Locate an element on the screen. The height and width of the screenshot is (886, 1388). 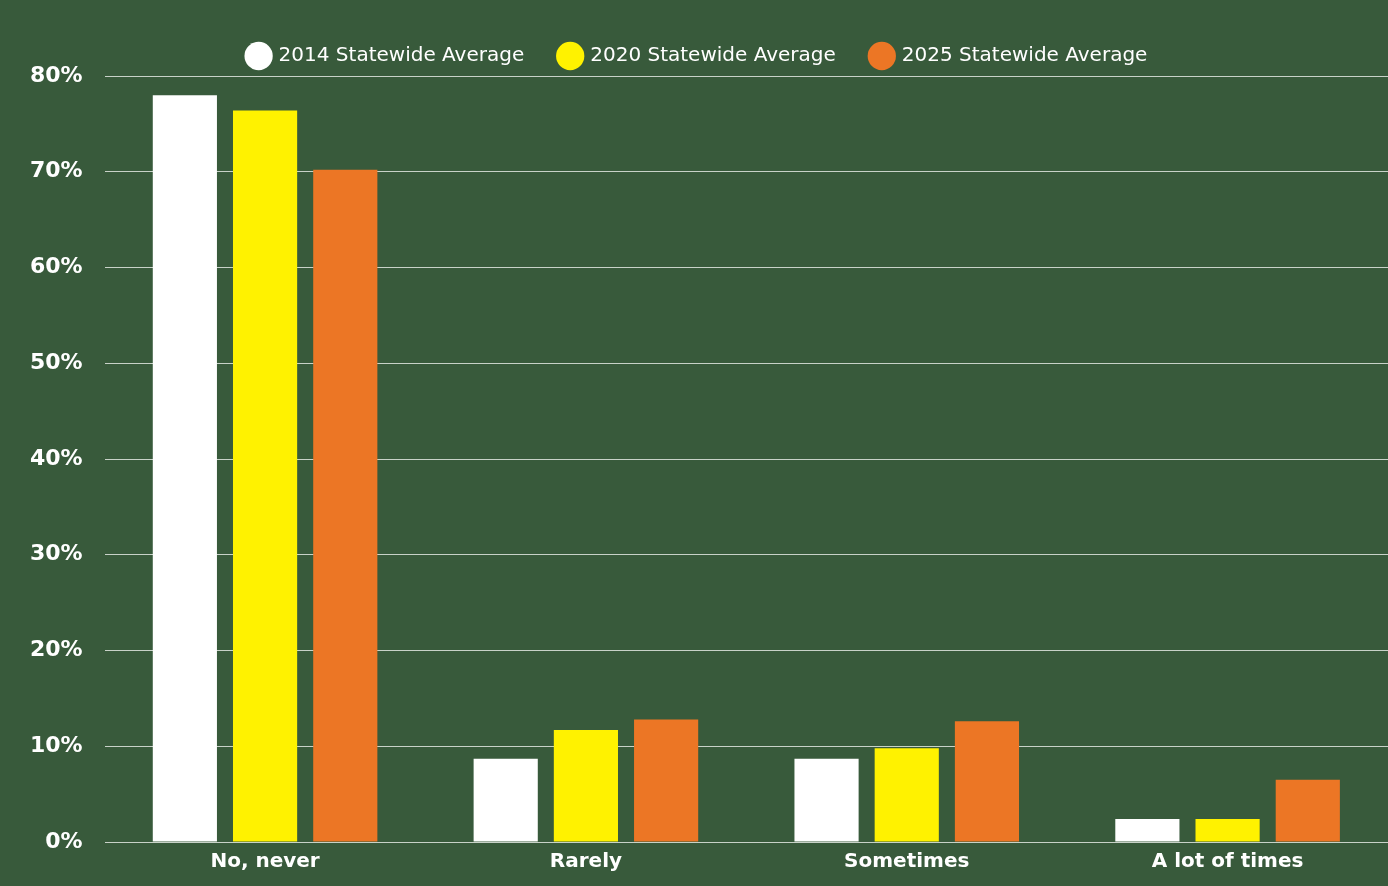
y-tick-label: 70% is located at coordinates (56, 170).